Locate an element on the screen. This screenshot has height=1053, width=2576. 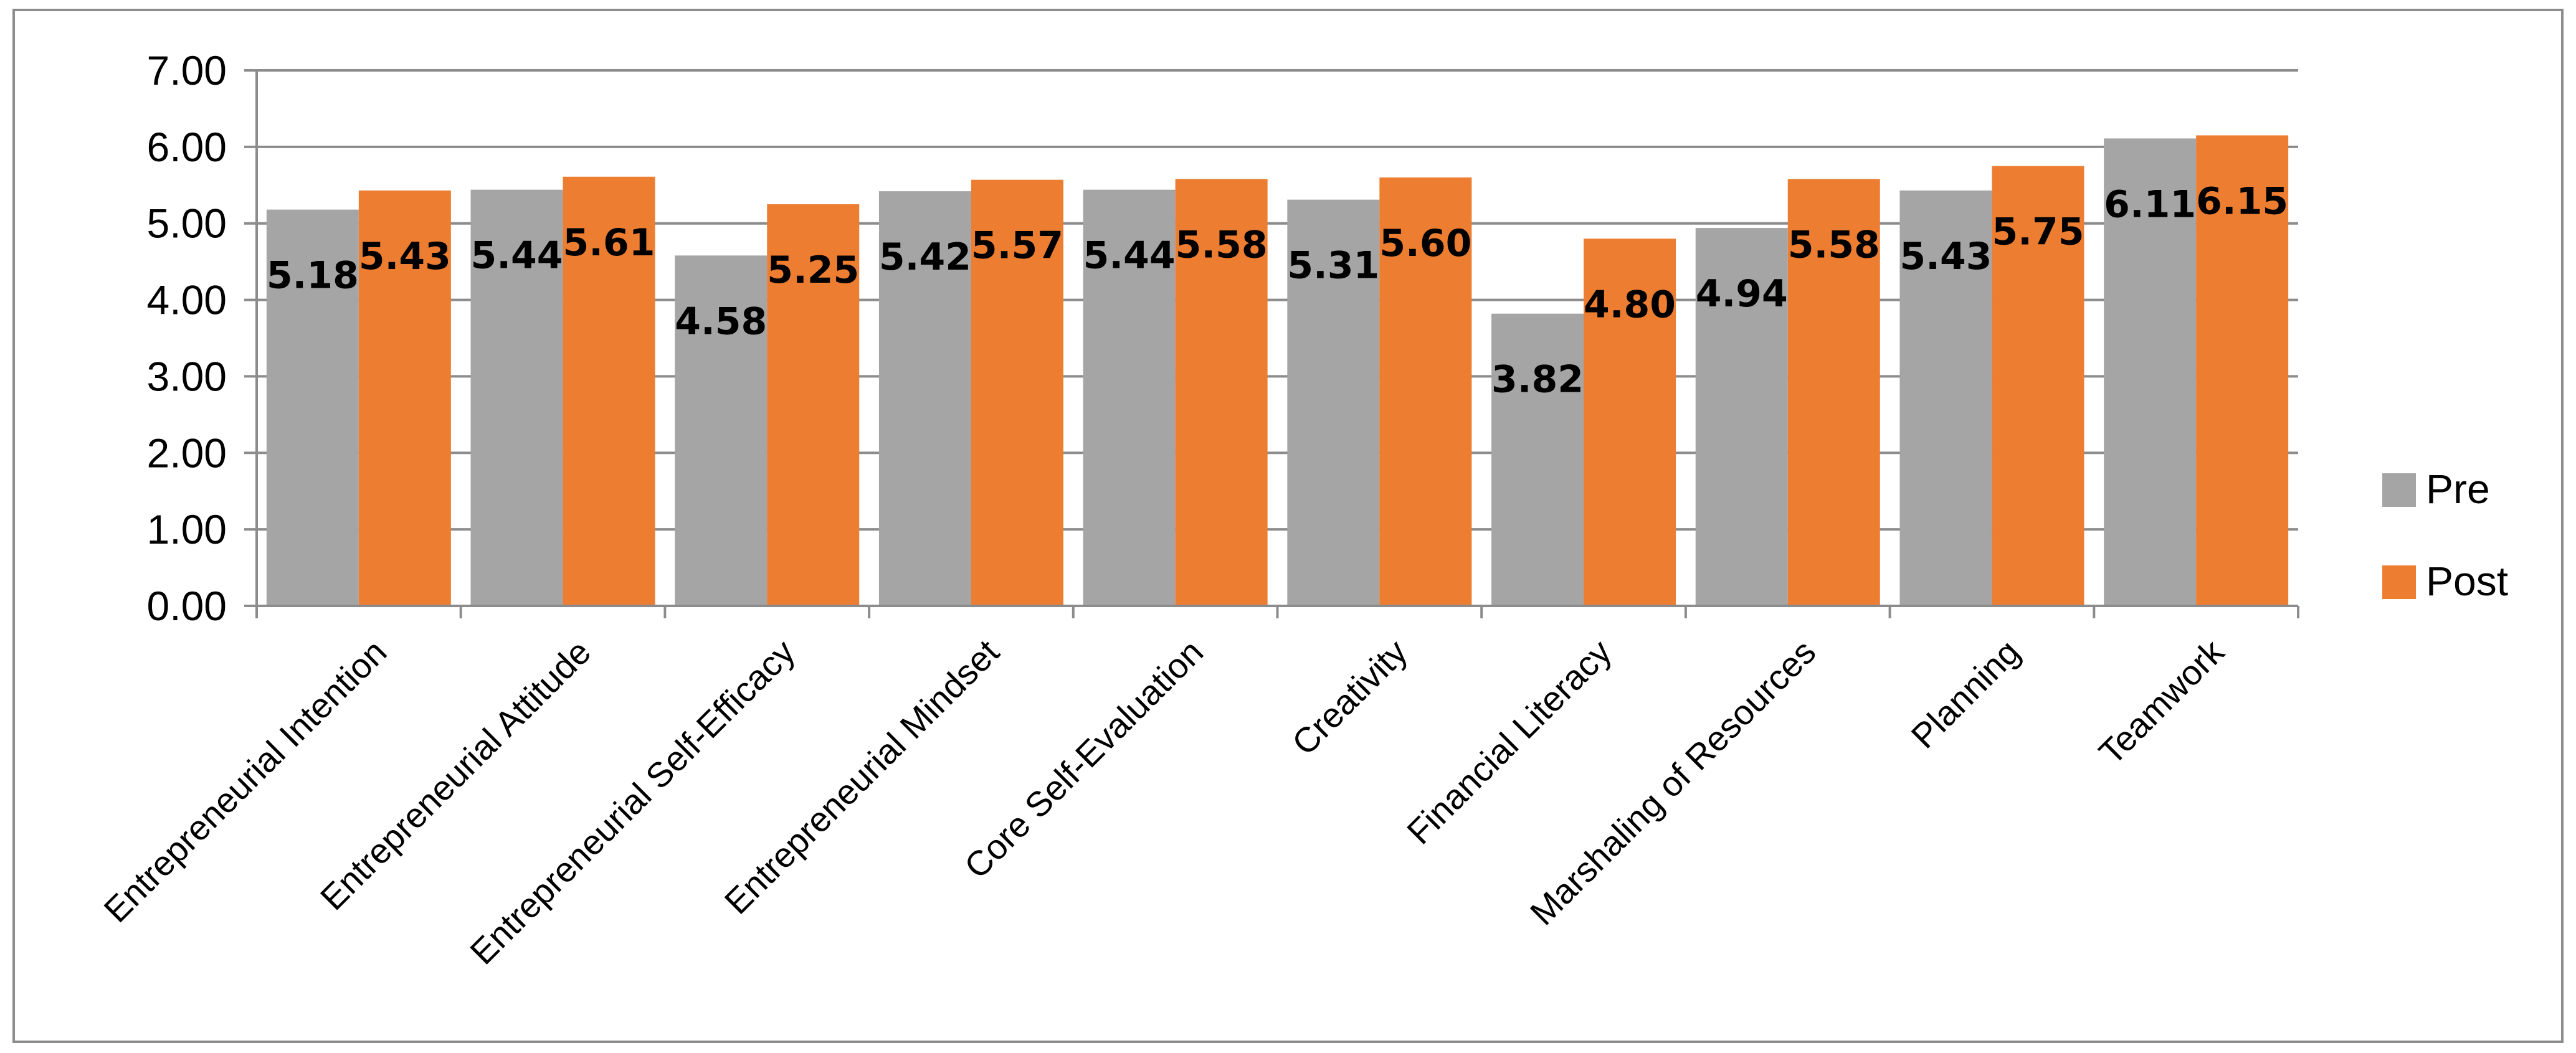
category-label: Financial Literacy is located at coordinates (1509, 742).